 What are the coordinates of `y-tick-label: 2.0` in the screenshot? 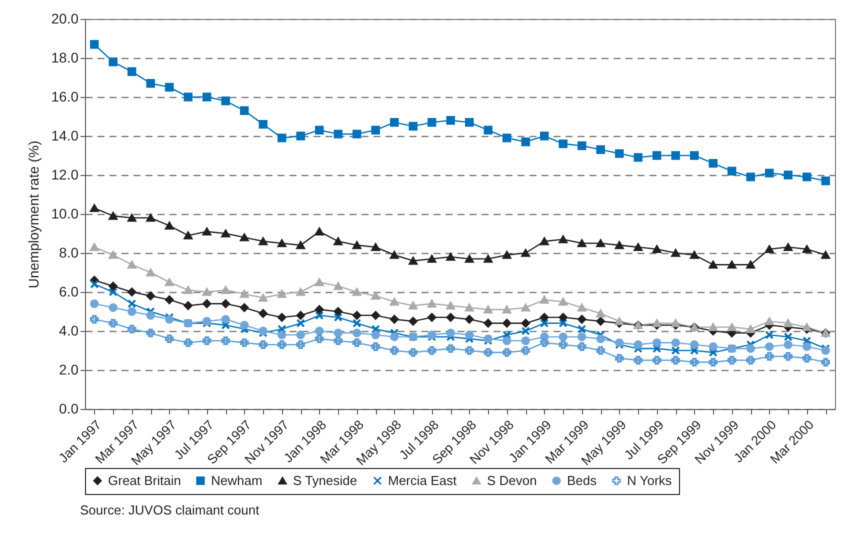 It's located at (69, 370).